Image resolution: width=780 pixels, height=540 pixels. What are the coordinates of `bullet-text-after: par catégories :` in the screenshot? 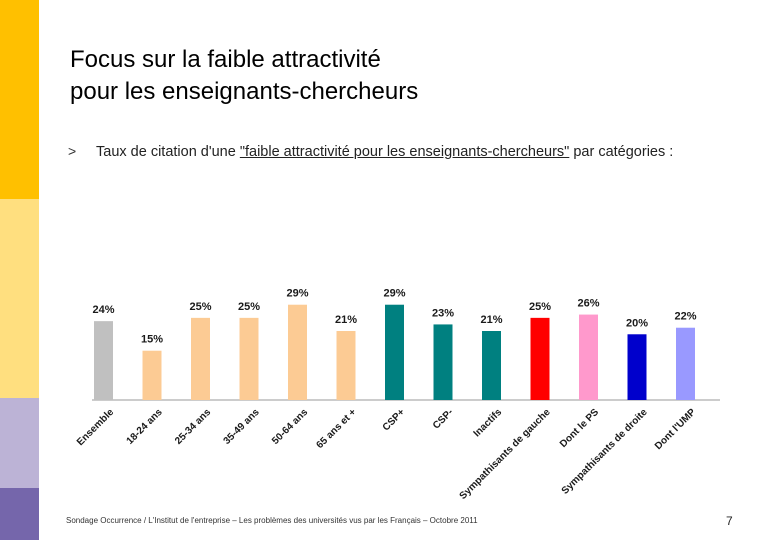 It's located at (621, 152).